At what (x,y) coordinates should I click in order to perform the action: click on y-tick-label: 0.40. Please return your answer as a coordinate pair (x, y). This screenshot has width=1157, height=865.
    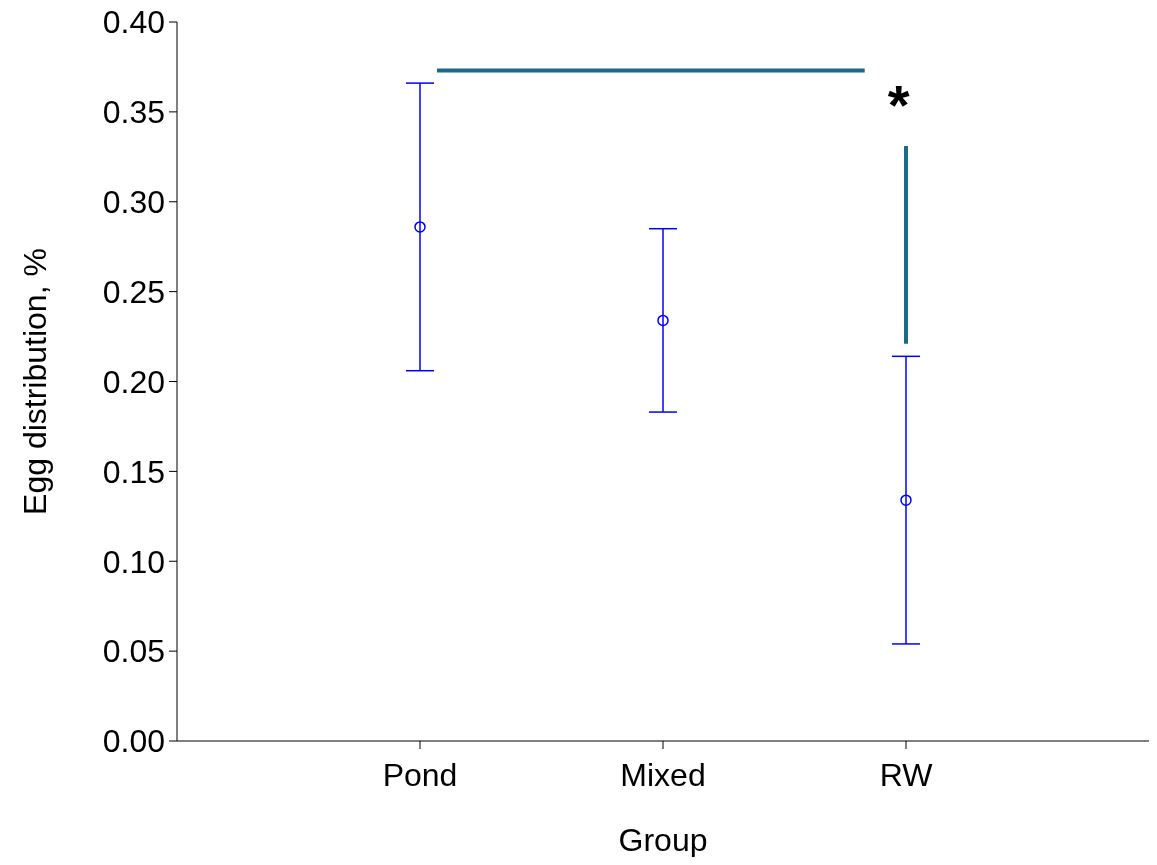
    Looking at the image, I should click on (133, 22).